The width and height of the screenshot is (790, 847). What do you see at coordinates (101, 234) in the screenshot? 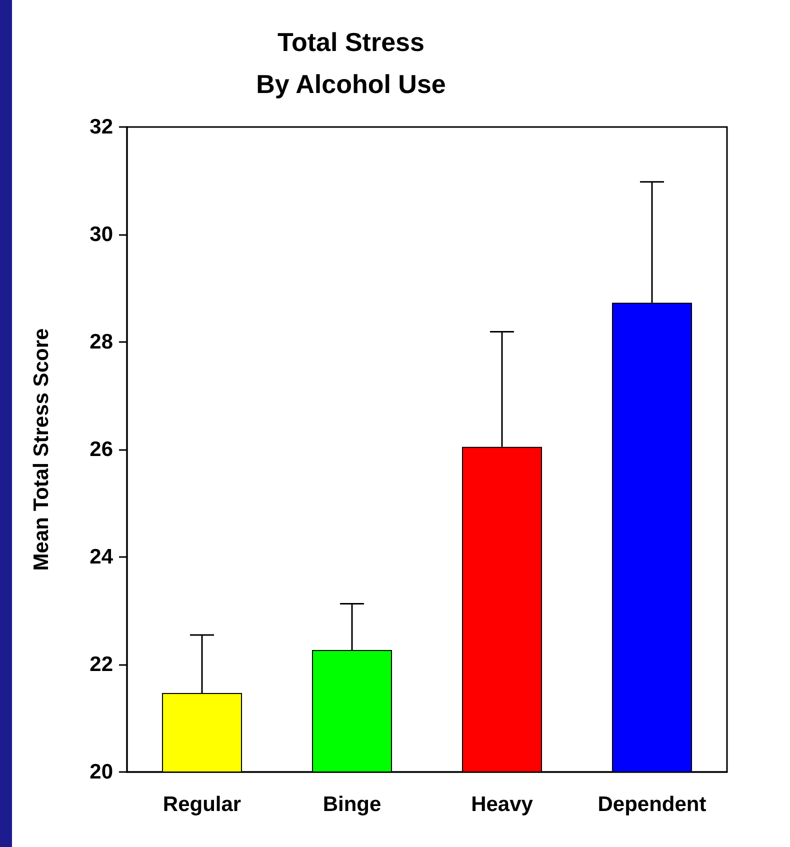
I see `y-tick-label: 30` at bounding box center [101, 234].